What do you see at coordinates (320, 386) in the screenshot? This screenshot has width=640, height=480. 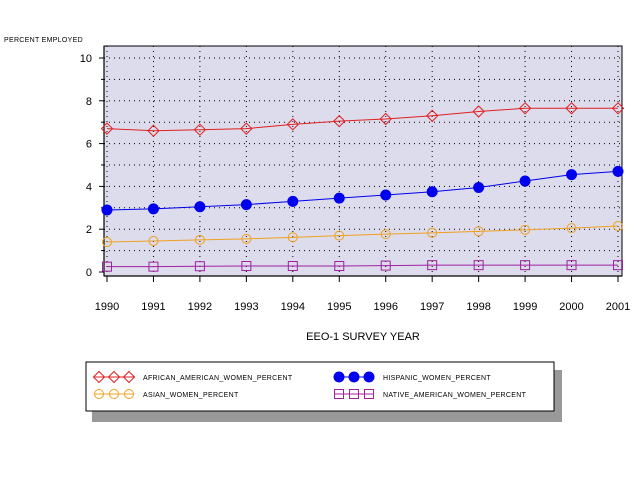 I see `legend-box` at bounding box center [320, 386].